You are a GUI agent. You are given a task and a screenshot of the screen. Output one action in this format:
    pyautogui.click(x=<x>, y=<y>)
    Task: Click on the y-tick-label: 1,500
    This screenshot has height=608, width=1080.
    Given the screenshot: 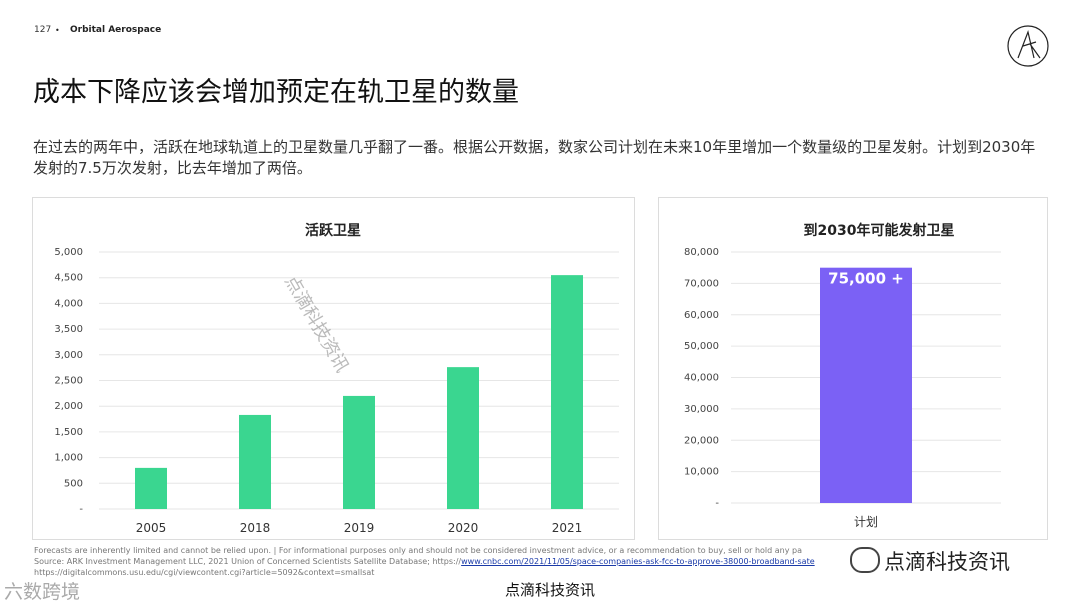 What is the action you would take?
    pyautogui.click(x=68, y=432)
    